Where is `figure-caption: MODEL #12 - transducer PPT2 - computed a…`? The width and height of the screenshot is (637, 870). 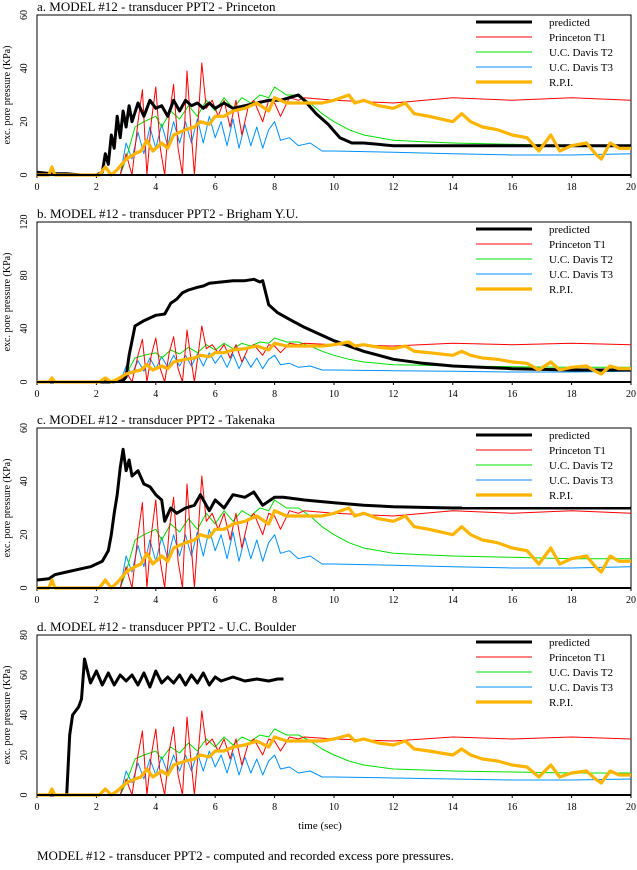
figure-caption: MODEL #12 - transducer PPT2 - computed a… is located at coordinates (245, 855).